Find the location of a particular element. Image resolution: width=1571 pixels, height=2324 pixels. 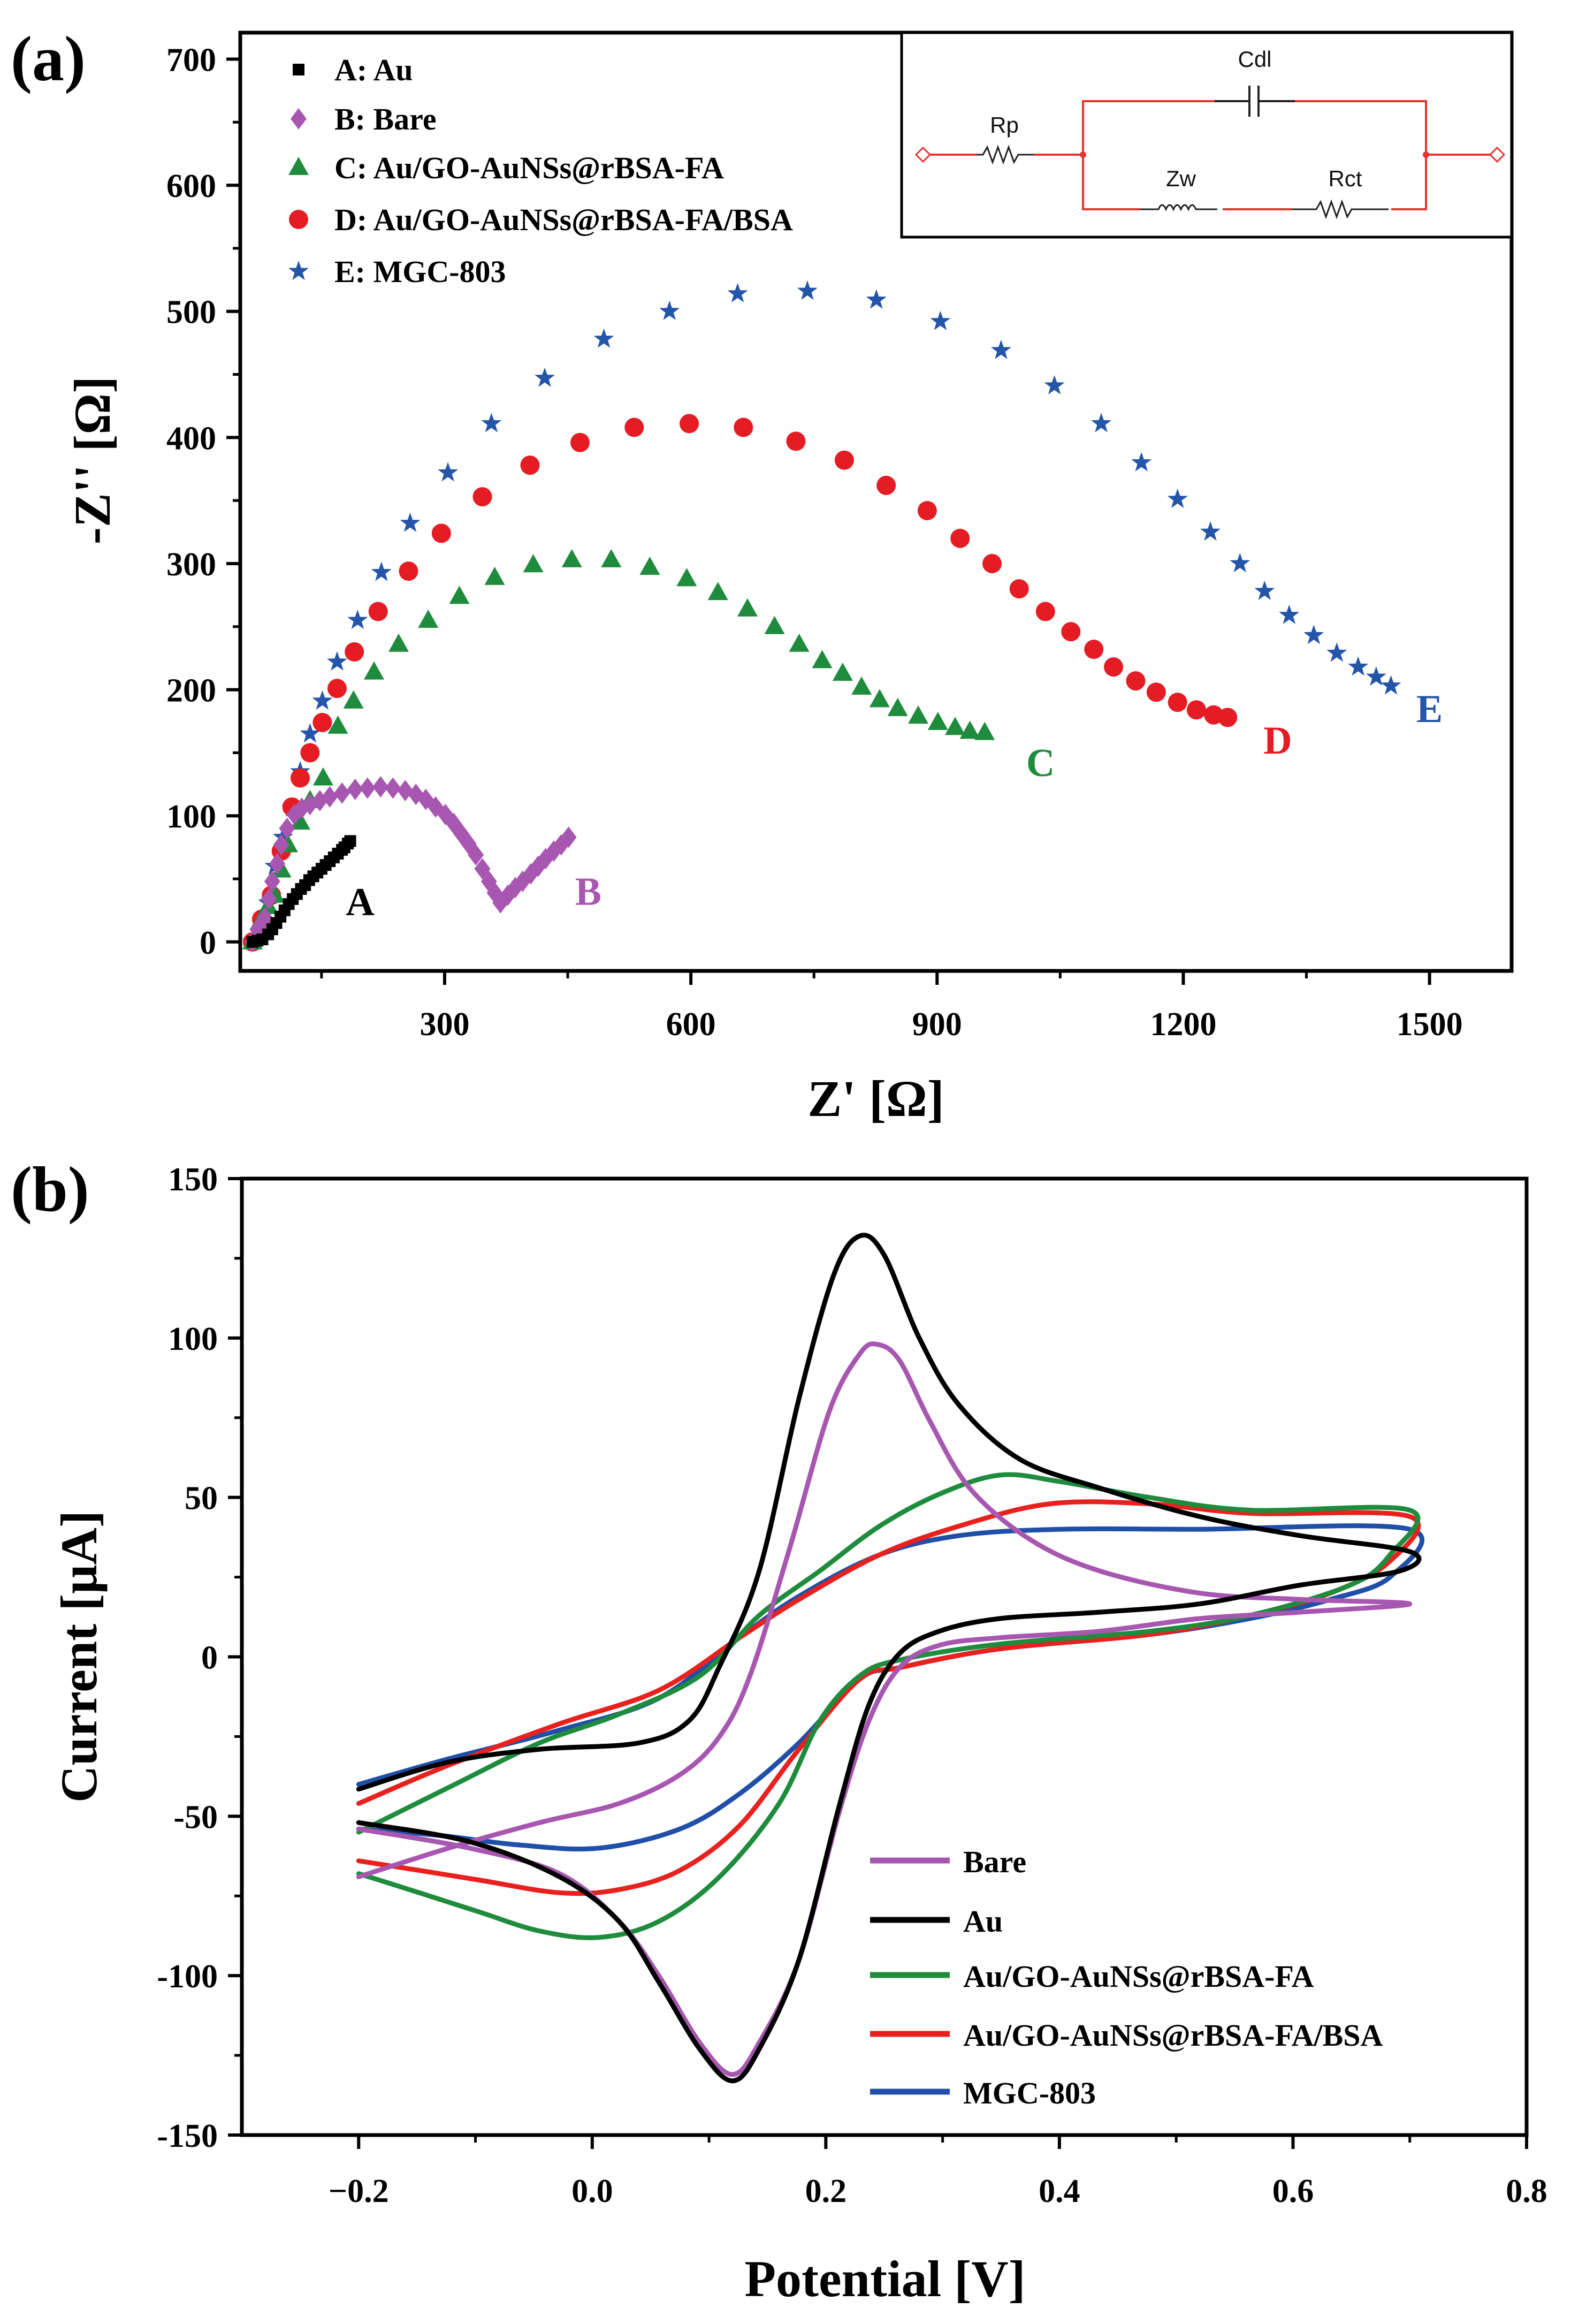

legend-label: Au/GO-AuNSs@rBSA-FA is located at coordinates (1138, 1977).